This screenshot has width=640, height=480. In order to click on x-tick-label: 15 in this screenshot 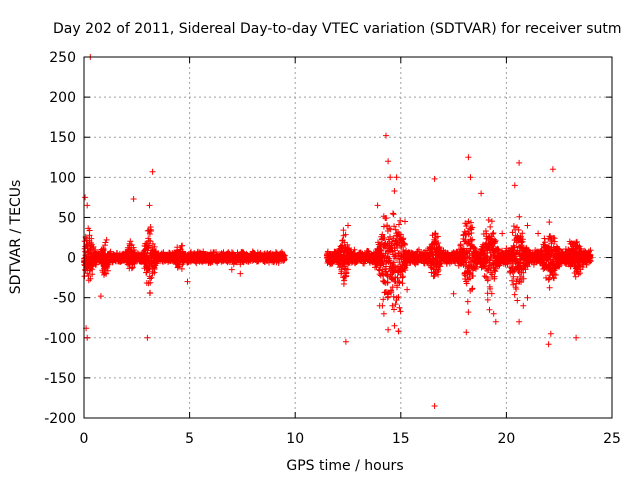, I will do `click(401, 439)`.